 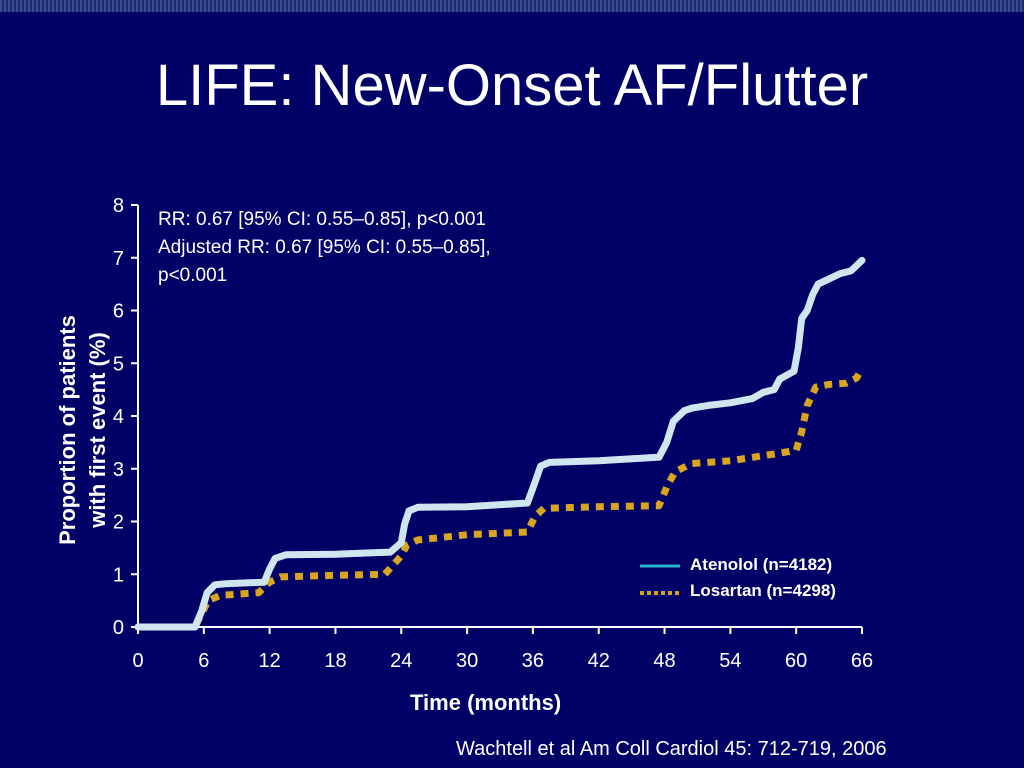 I want to click on chart-legend, so click(x=660, y=579).